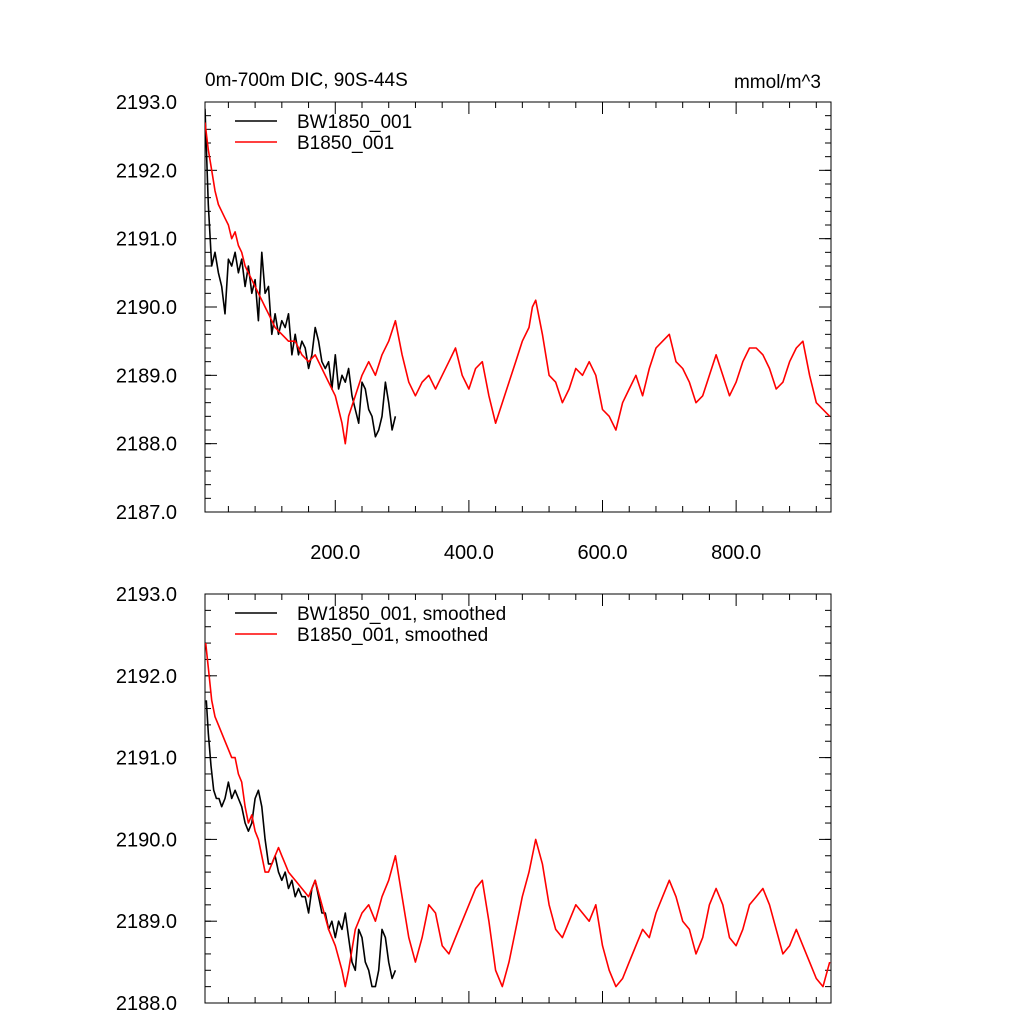 The height and width of the screenshot is (1024, 1024). I want to click on x-tick-label: 200.0, so click(335, 553).